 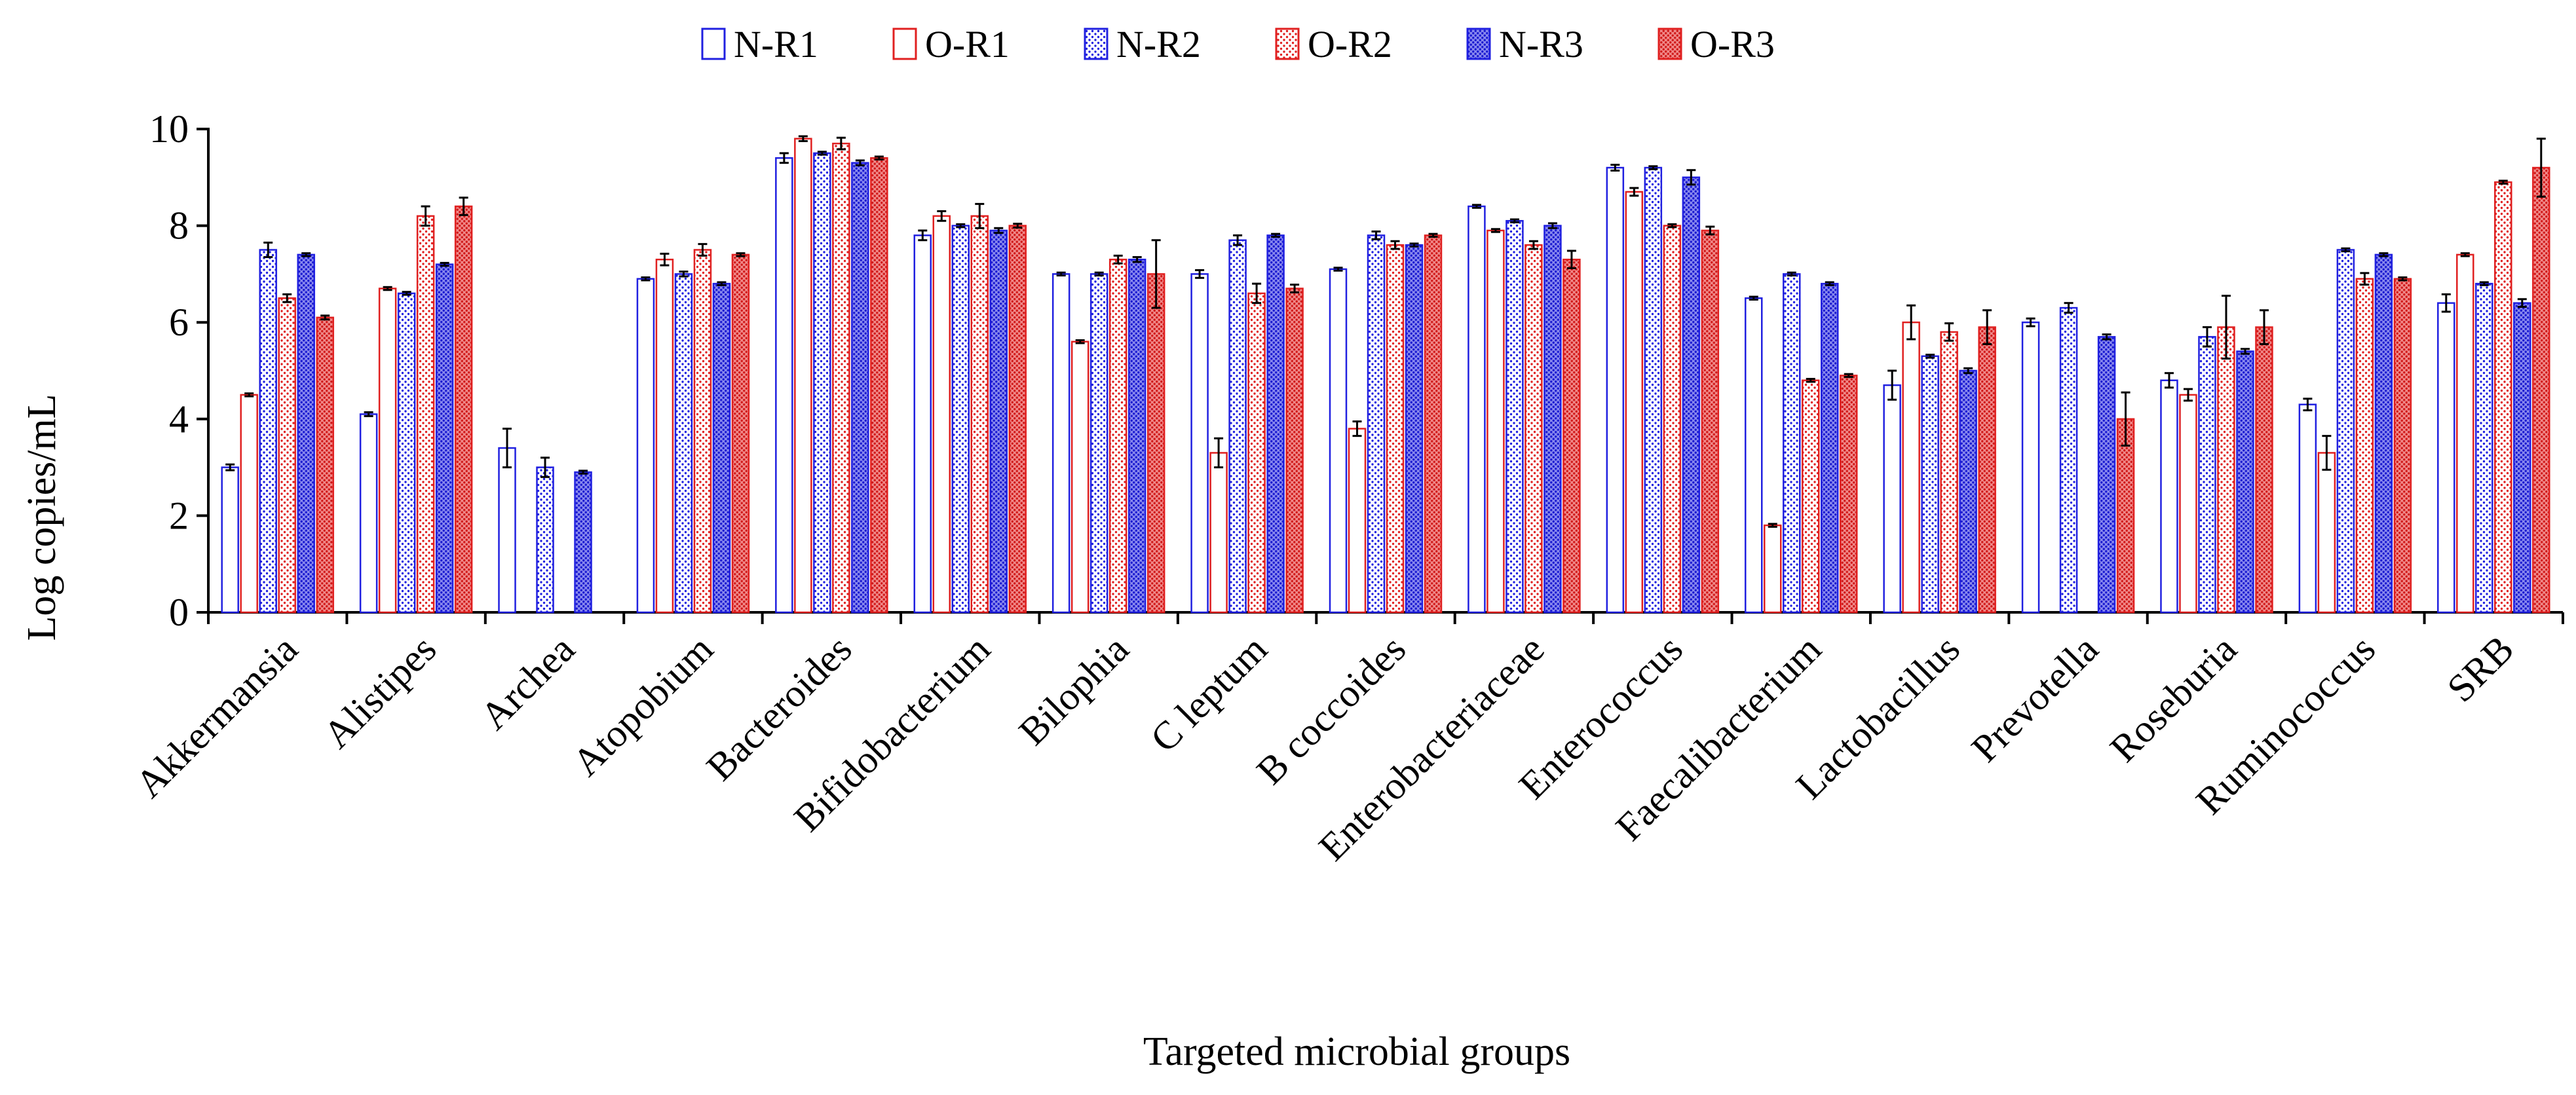 What do you see at coordinates (527, 682) in the screenshot?
I see `x-label-archea: Archea` at bounding box center [527, 682].